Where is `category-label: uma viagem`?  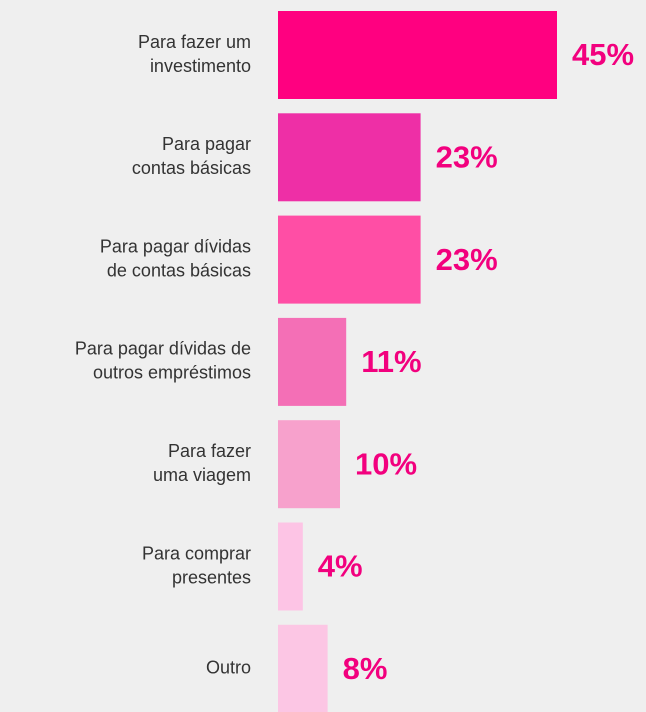 category-label: uma viagem is located at coordinates (202, 475).